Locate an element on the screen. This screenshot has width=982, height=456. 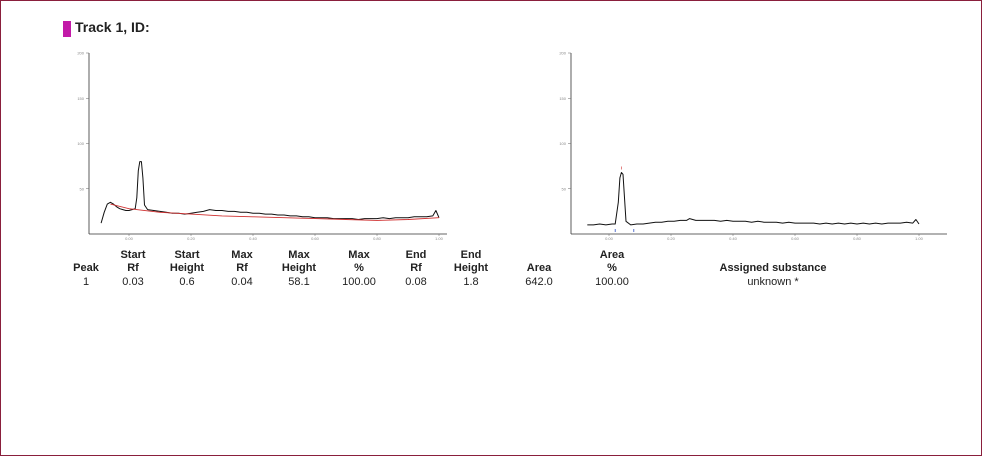
chart-2-x-tick-label: 0.80 is located at coordinates (857, 238).